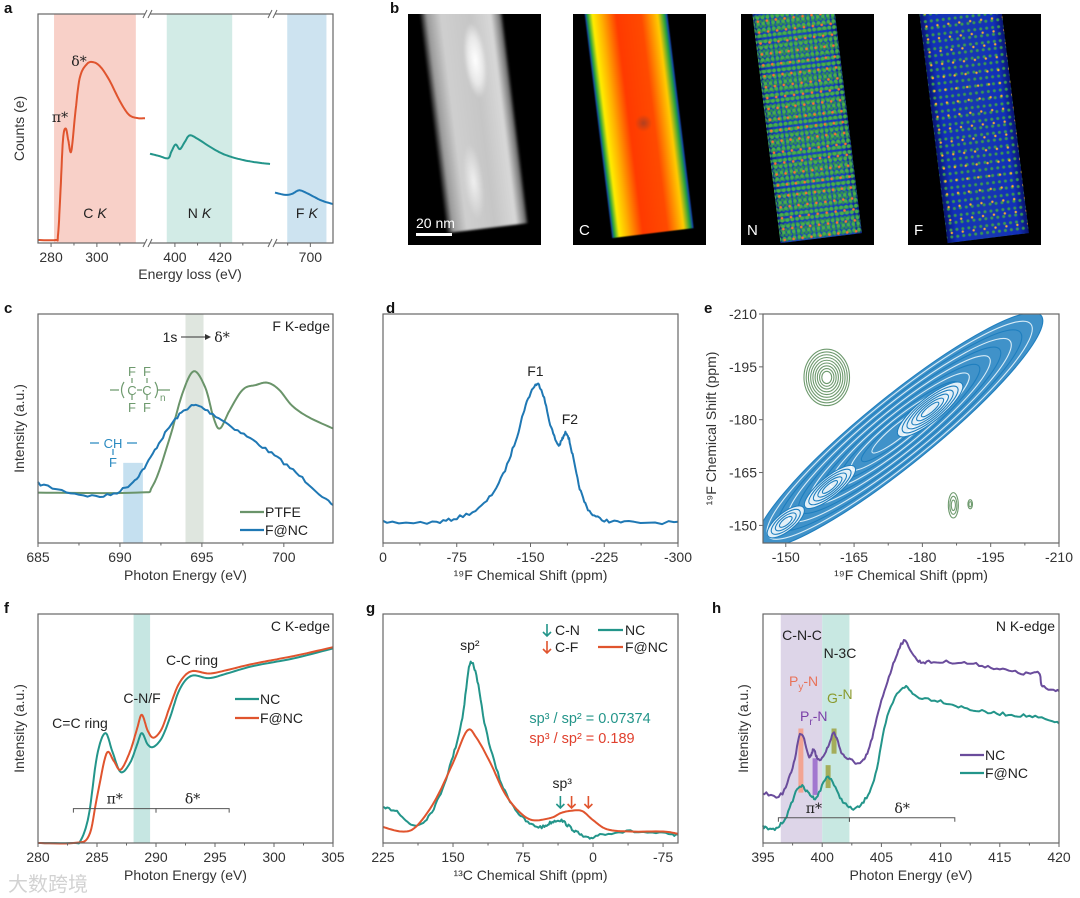 The image size is (1080, 898). What do you see at coordinates (806, 129) in the screenshot?
I see `nitrogen-signal` at bounding box center [806, 129].